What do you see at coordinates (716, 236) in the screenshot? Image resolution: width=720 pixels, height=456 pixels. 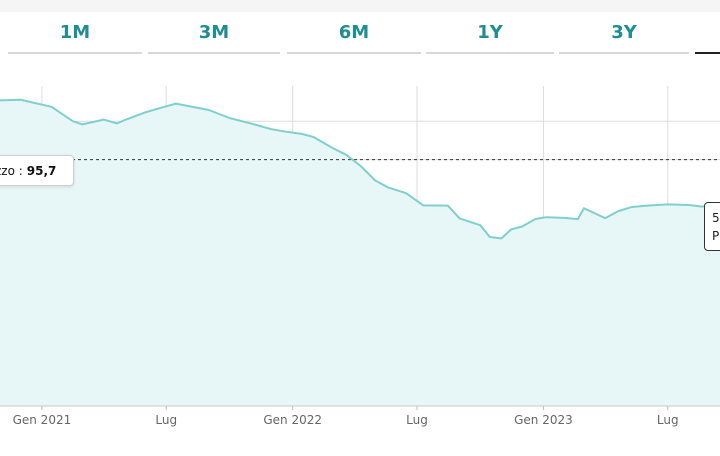 I see `tooltip-right-line2: P` at bounding box center [716, 236].